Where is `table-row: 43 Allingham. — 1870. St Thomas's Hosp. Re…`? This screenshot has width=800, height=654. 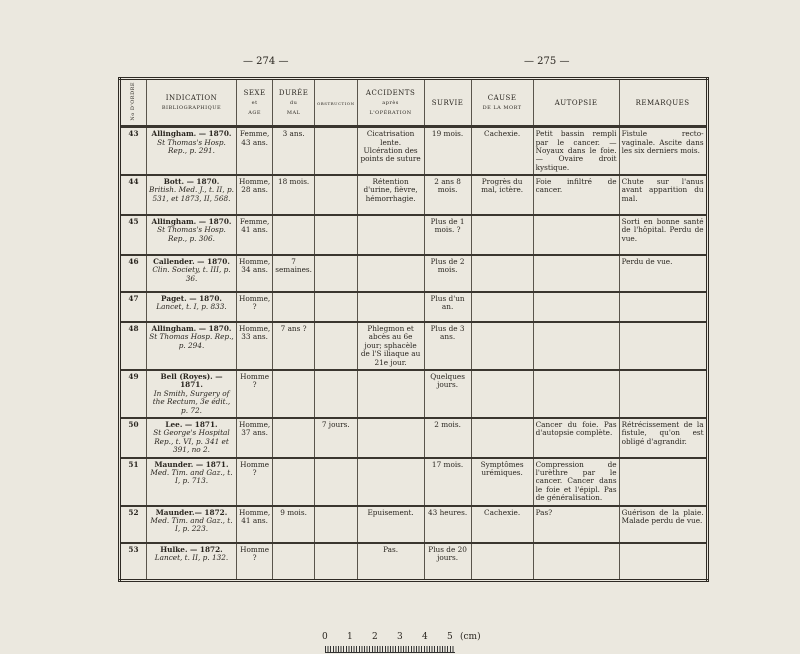 table-row: 43 Allingham. — 1870. St Thomas's Hosp. Re… is located at coordinates (413, 150).